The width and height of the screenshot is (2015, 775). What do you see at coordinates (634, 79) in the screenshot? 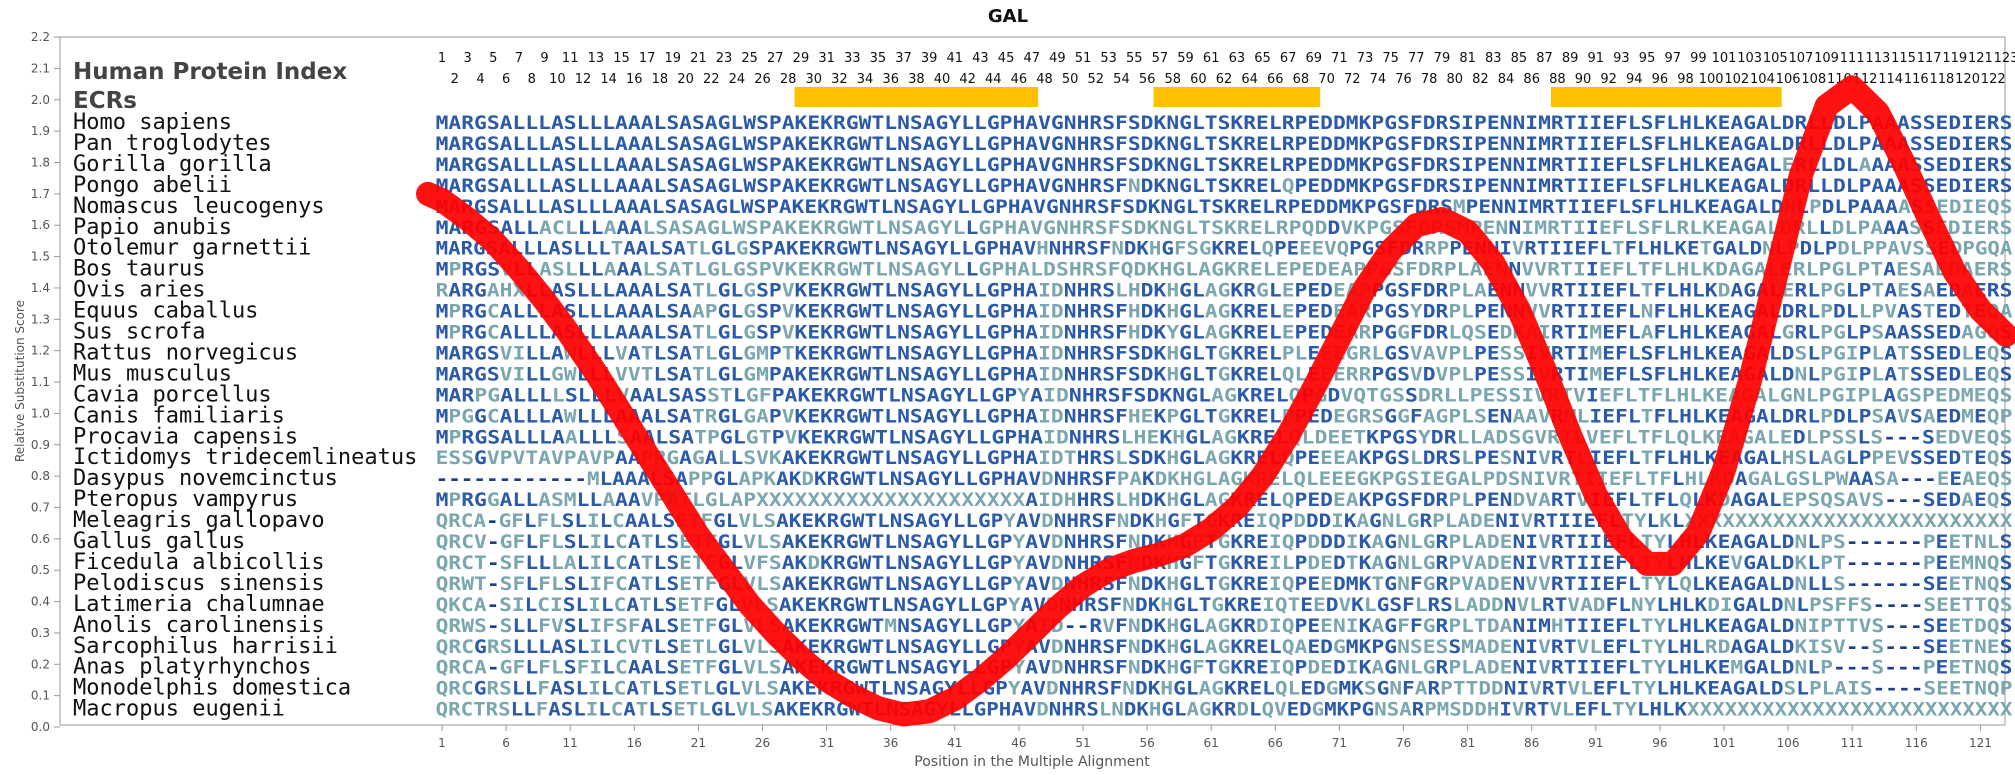
I see `human-index-number: 16` at bounding box center [634, 79].